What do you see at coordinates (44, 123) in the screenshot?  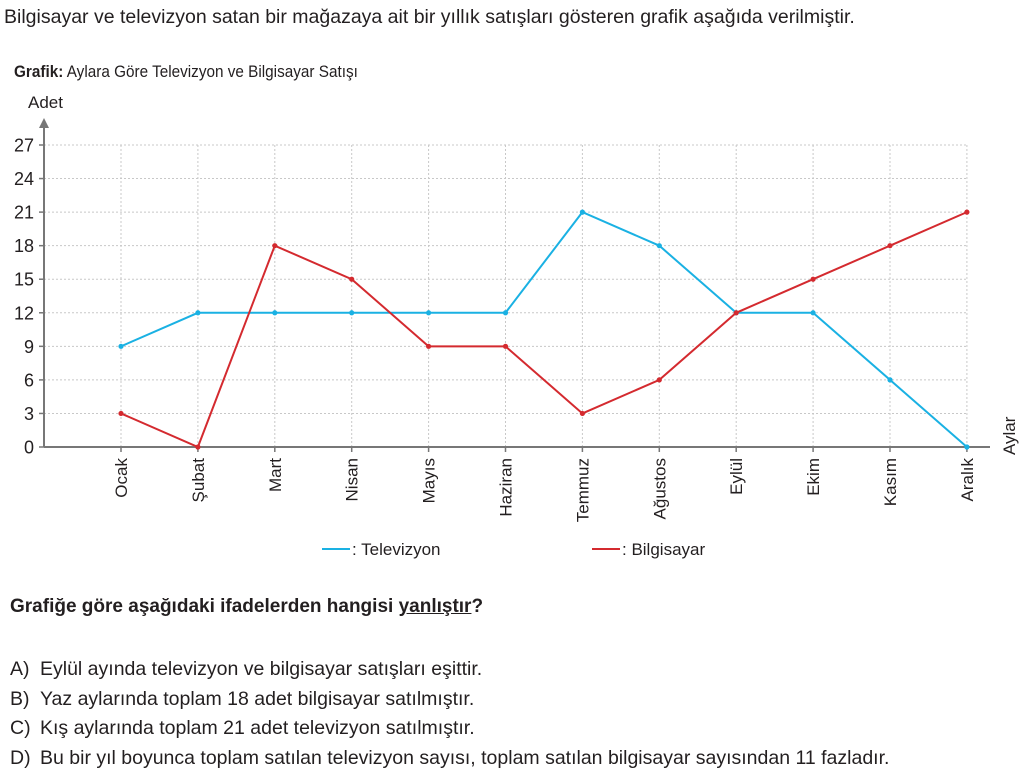 I see `y-axis-arrow` at bounding box center [44, 123].